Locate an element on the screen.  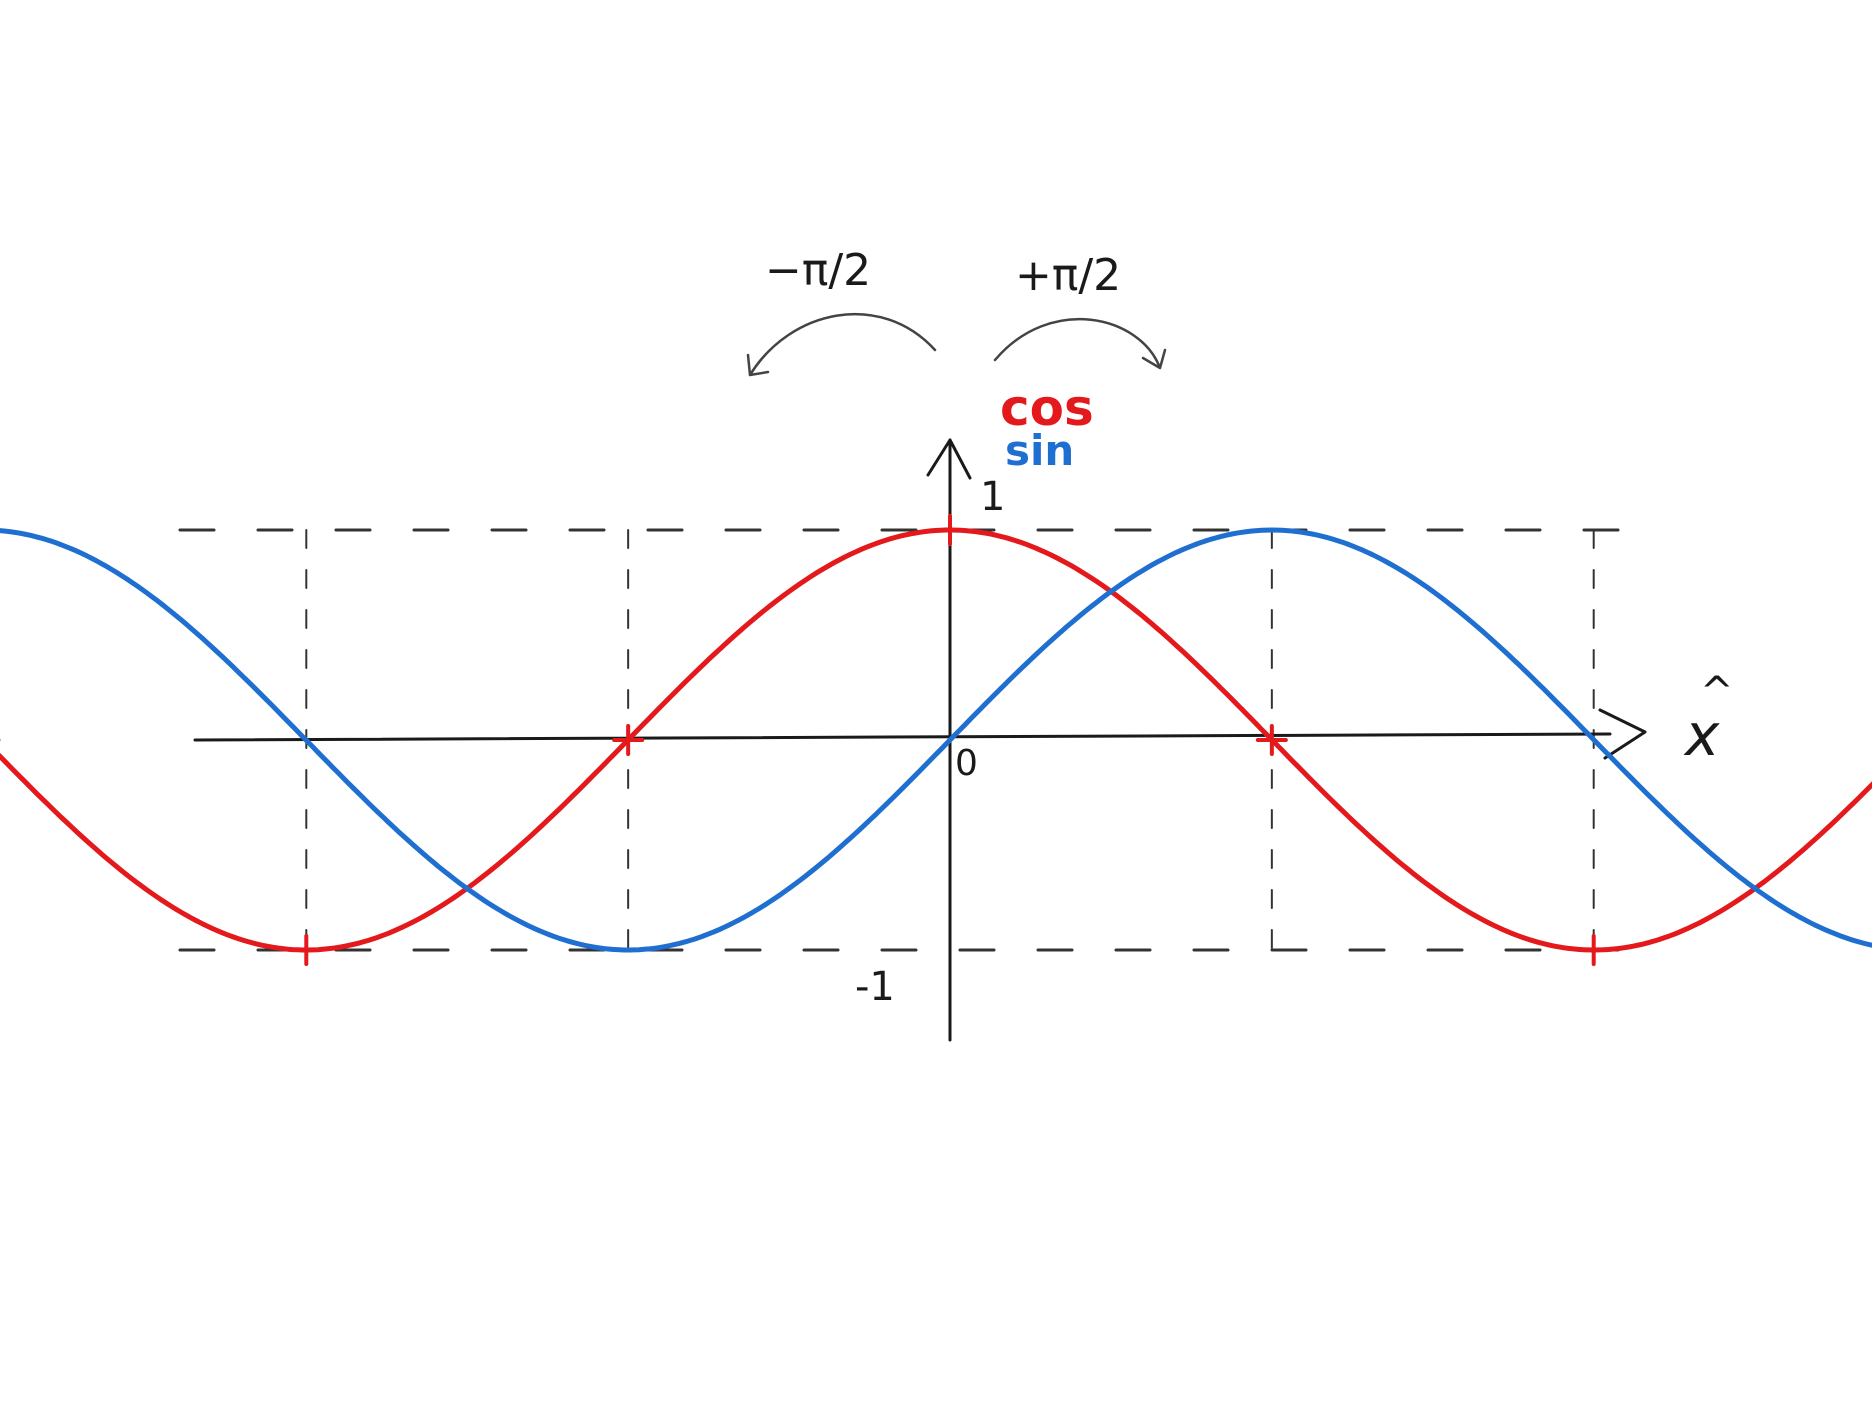
shift-right-arrow is located at coordinates (1080, 343).